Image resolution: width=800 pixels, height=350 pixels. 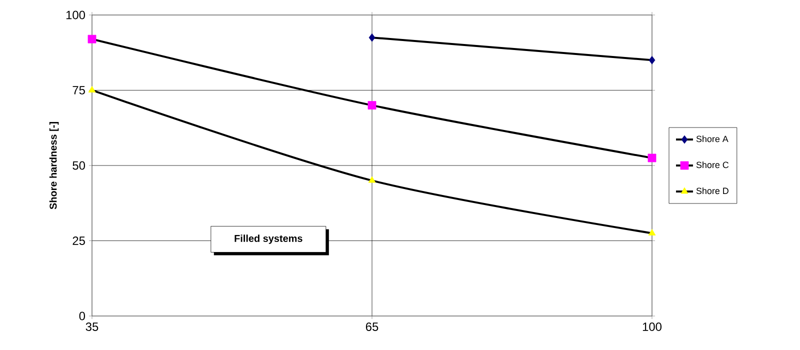 I want to click on x-tick-label: 100, so click(x=652, y=326).